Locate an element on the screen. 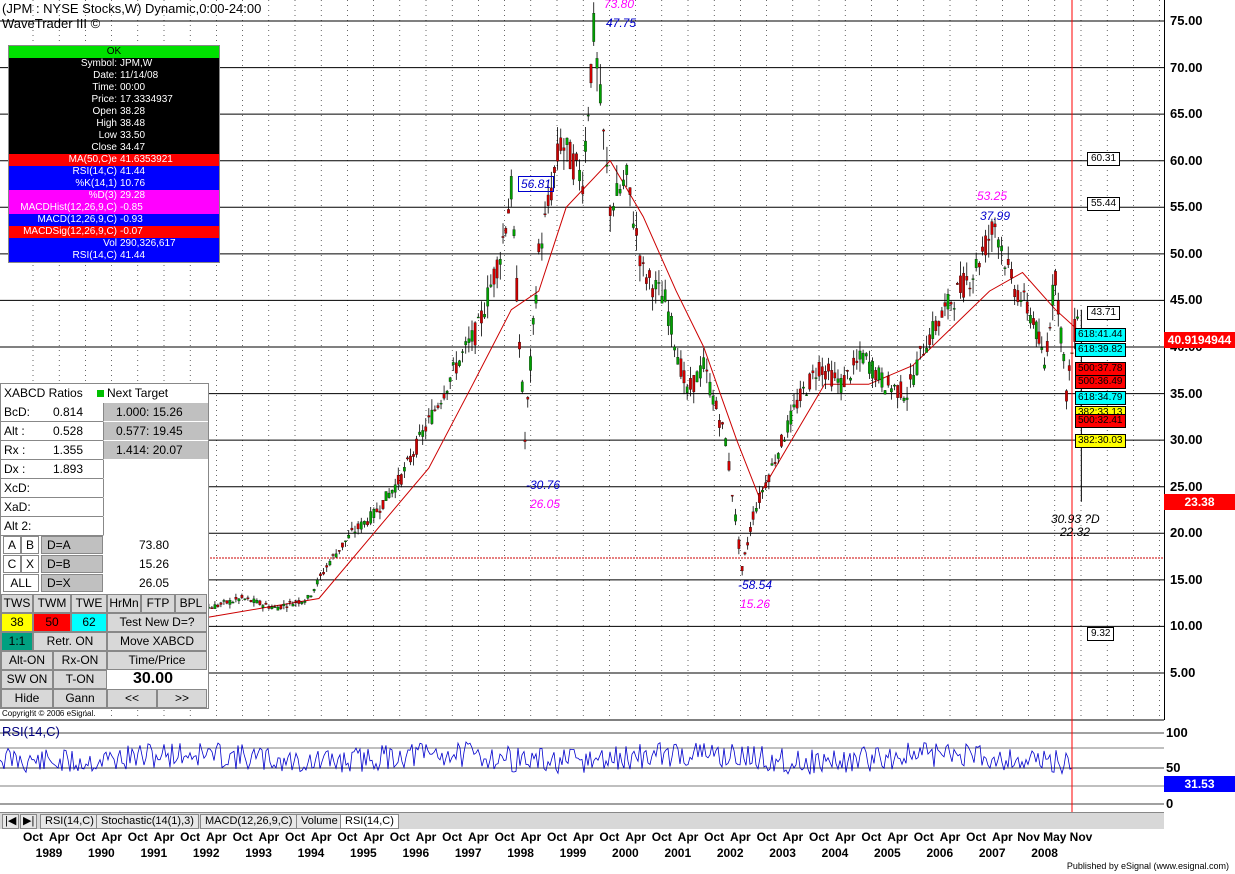 The image size is (1235, 874). tool-button-hrmn: HrMn is located at coordinates (124, 603).